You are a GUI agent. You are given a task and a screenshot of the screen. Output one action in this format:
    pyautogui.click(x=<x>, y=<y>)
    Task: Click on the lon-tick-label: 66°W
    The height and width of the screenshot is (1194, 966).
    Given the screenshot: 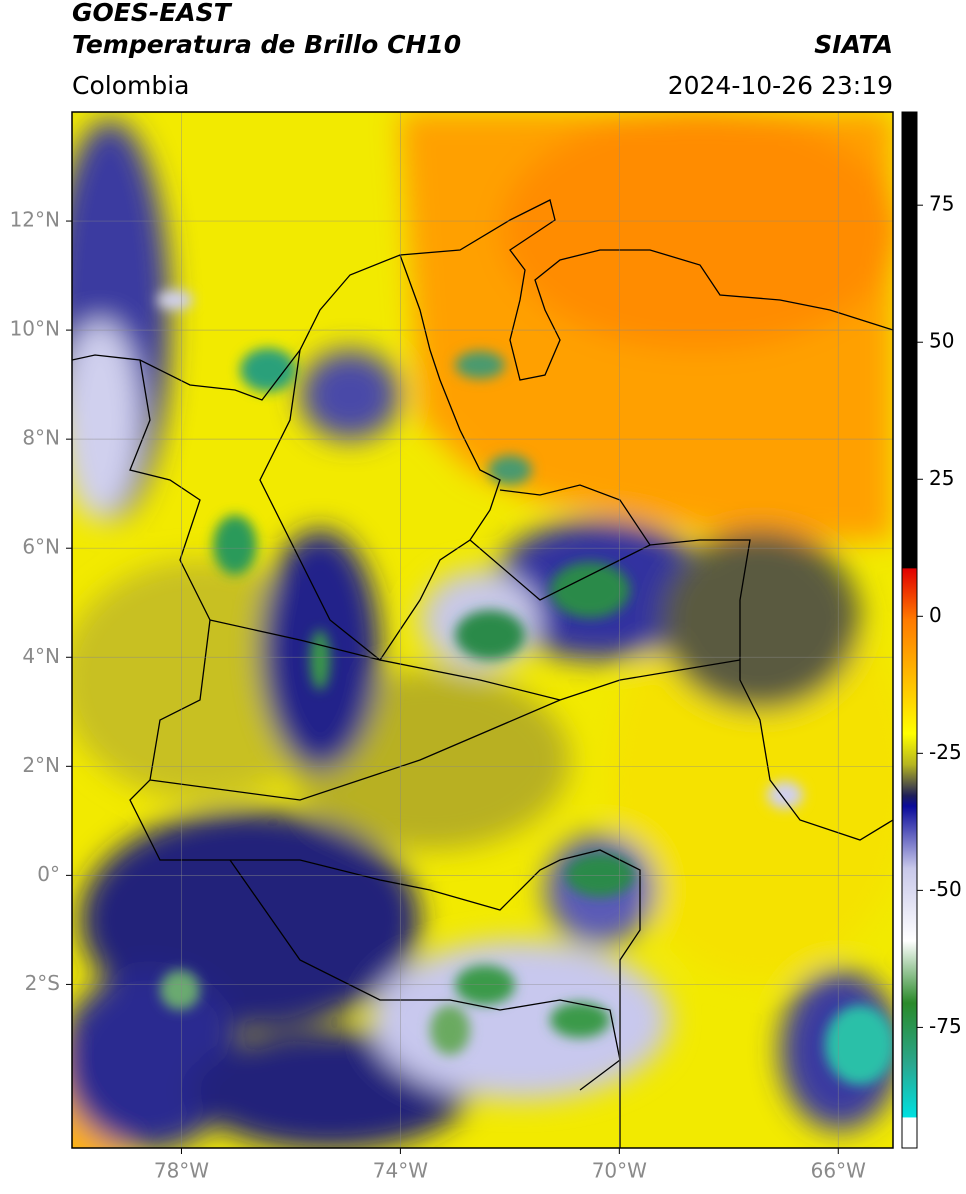 What is the action you would take?
    pyautogui.click(x=838, y=1171)
    